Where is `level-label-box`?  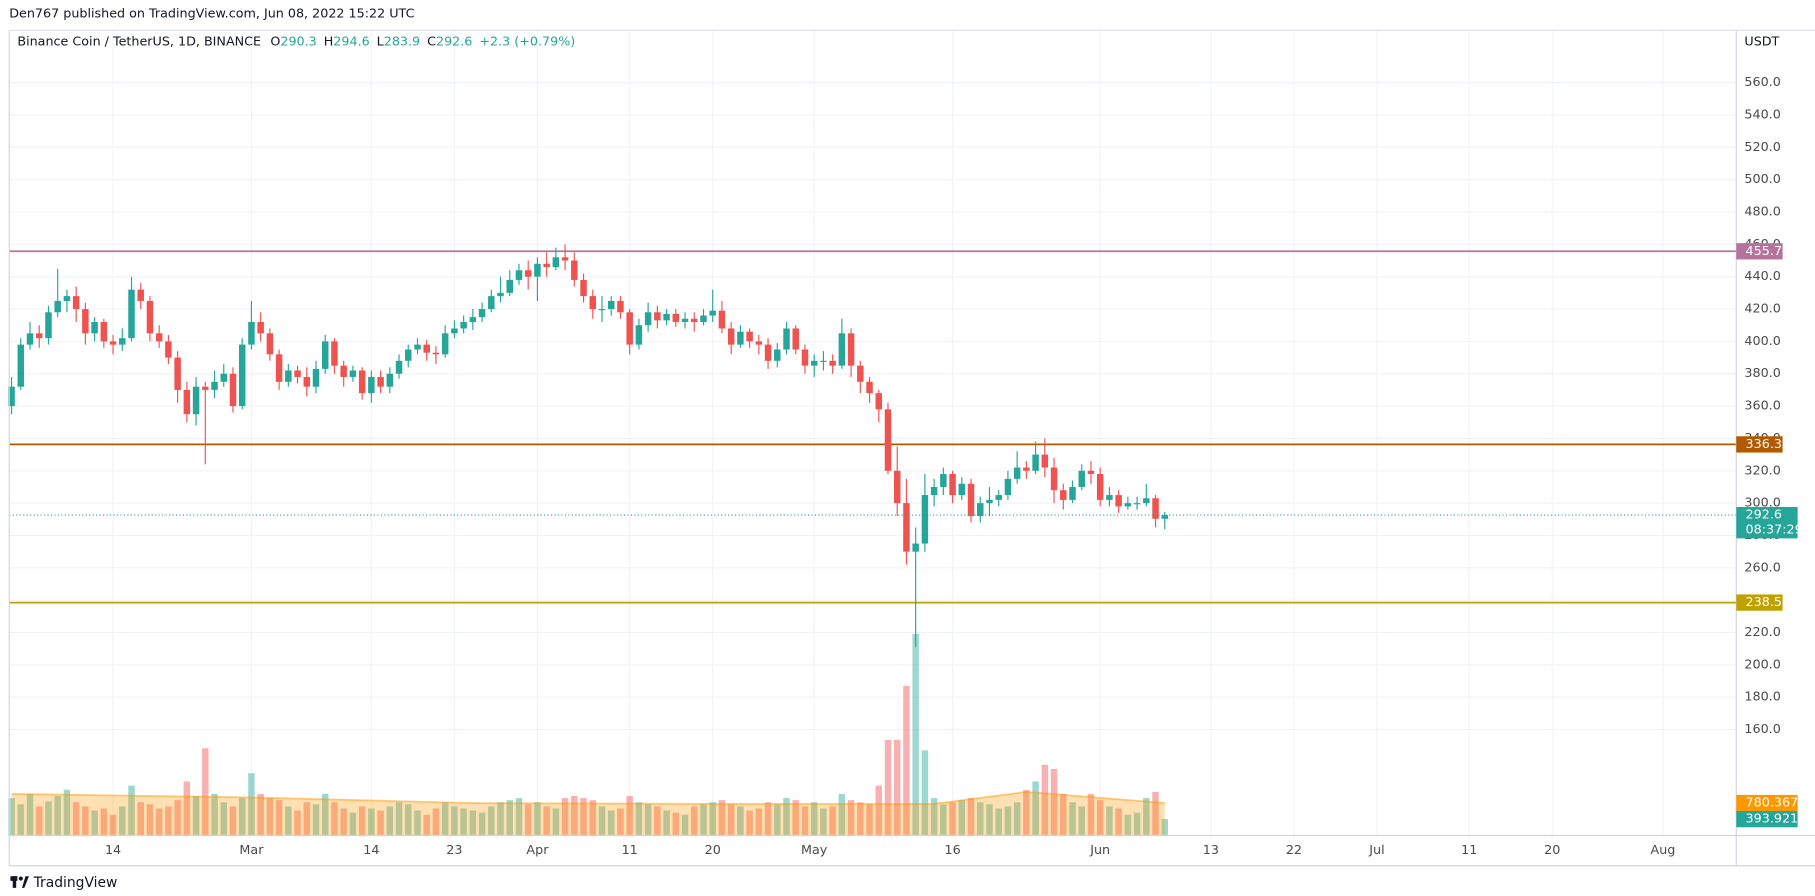 level-label-box is located at coordinates (1759, 602).